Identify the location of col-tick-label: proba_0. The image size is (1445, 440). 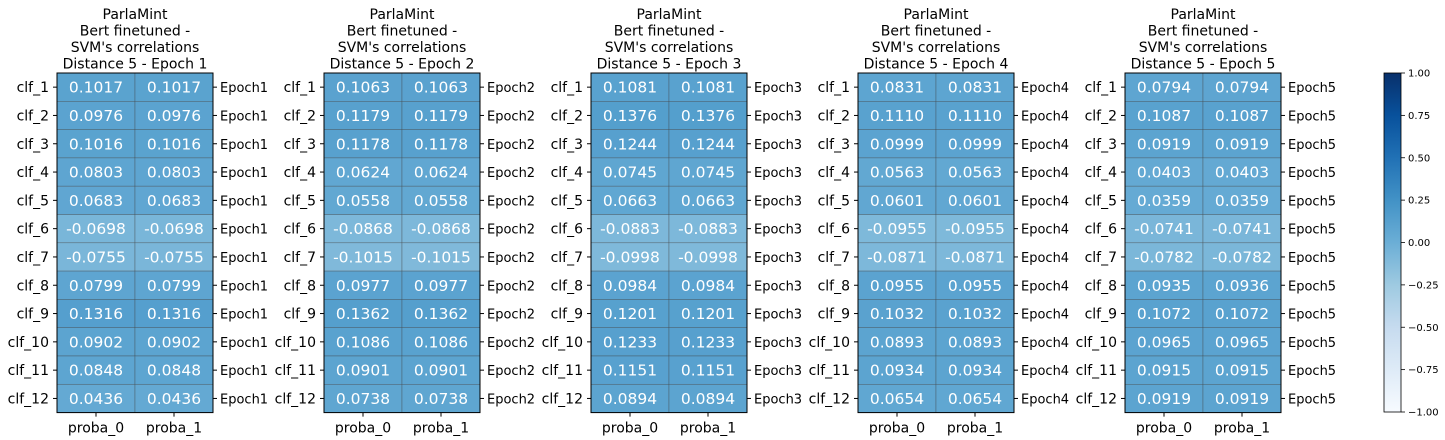
(1164, 429).